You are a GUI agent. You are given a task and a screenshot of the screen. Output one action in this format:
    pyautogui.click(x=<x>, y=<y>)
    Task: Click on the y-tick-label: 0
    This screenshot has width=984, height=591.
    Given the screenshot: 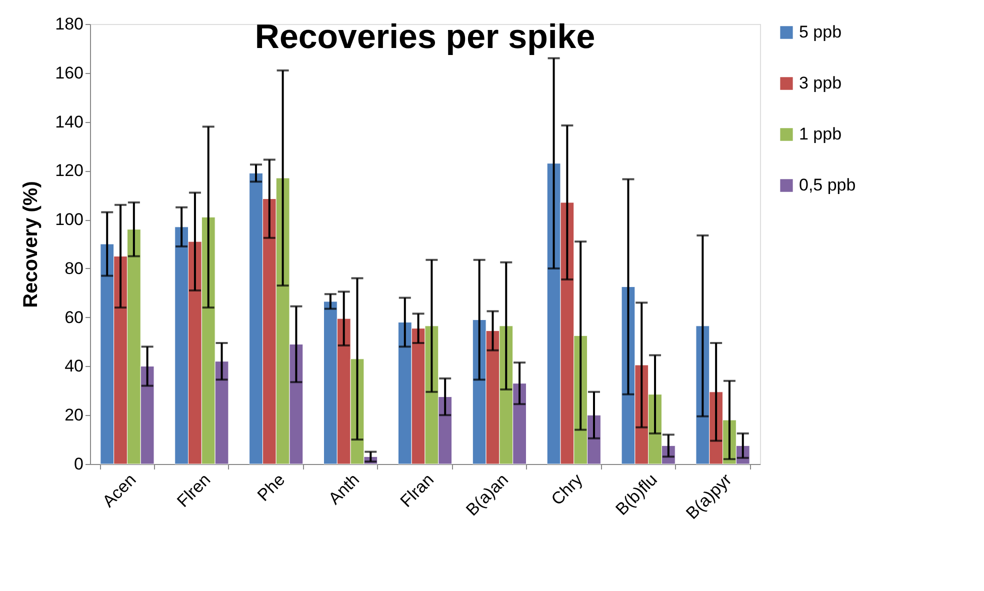 What is the action you would take?
    pyautogui.click(x=79, y=464)
    